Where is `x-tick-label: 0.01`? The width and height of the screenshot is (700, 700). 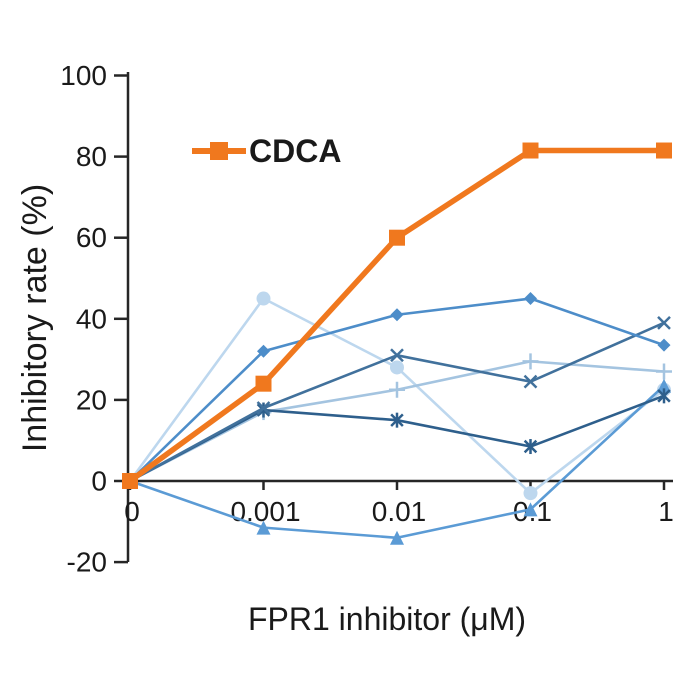
x-tick-label: 0.01 is located at coordinates (399, 511).